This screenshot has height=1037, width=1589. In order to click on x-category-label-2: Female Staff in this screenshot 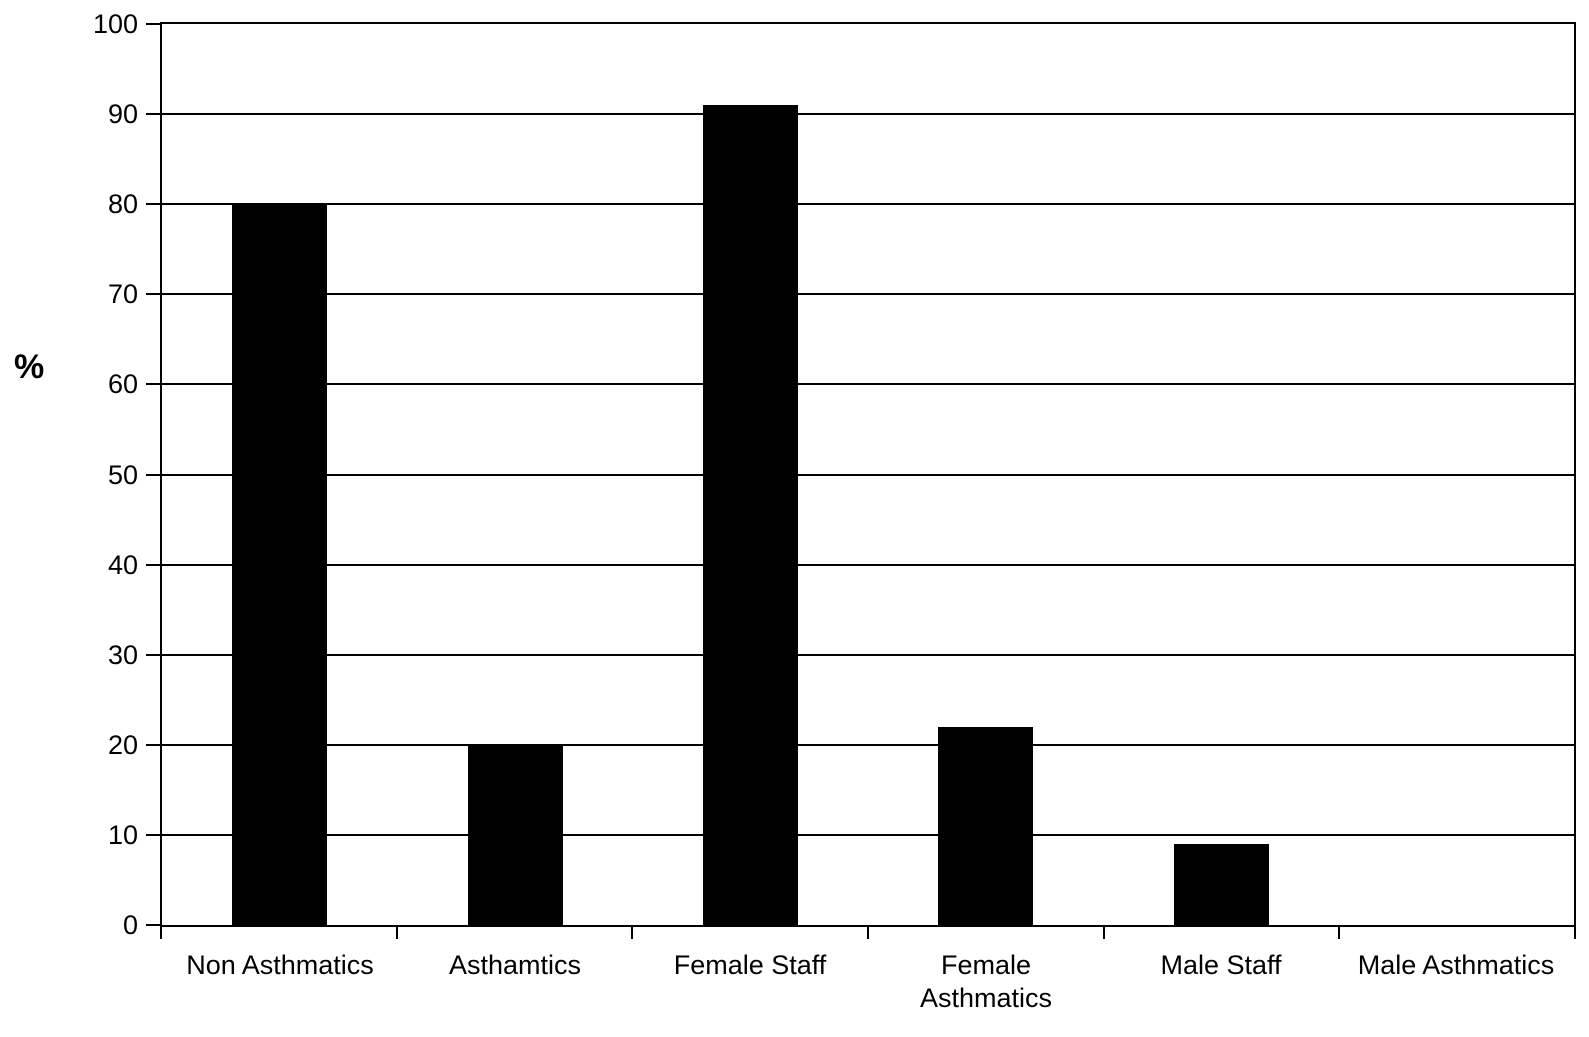, I will do `click(750, 965)`.